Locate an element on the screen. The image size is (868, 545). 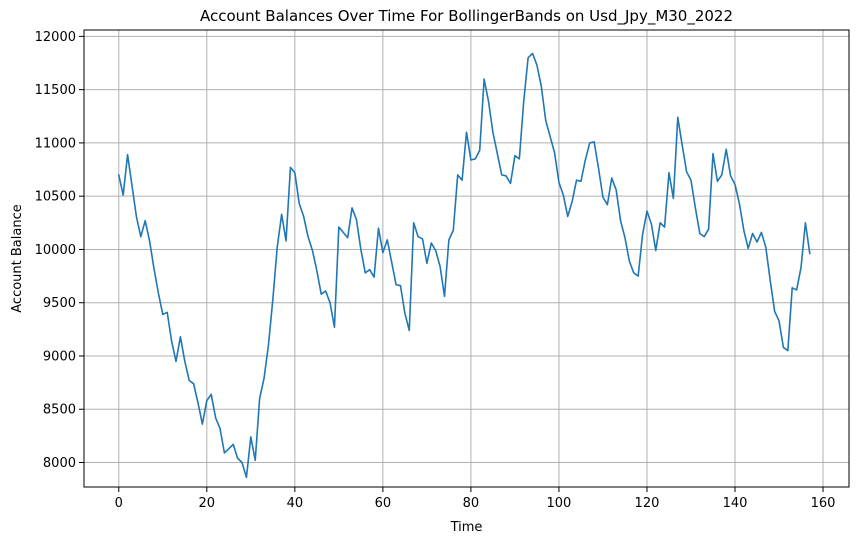
x-axis-label: Time is located at coordinates (466, 527).